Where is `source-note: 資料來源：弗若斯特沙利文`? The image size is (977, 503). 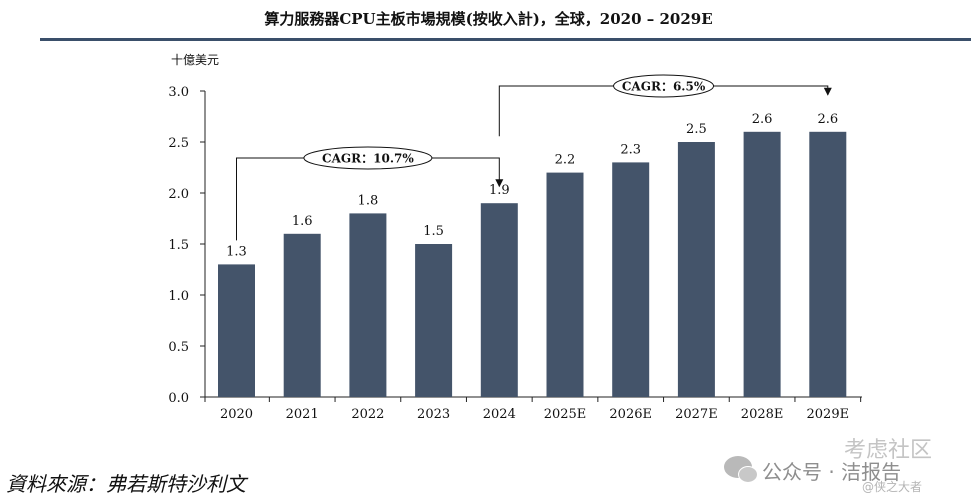
source-note: 資料來源：弗若斯特沙利文 is located at coordinates (126, 484).